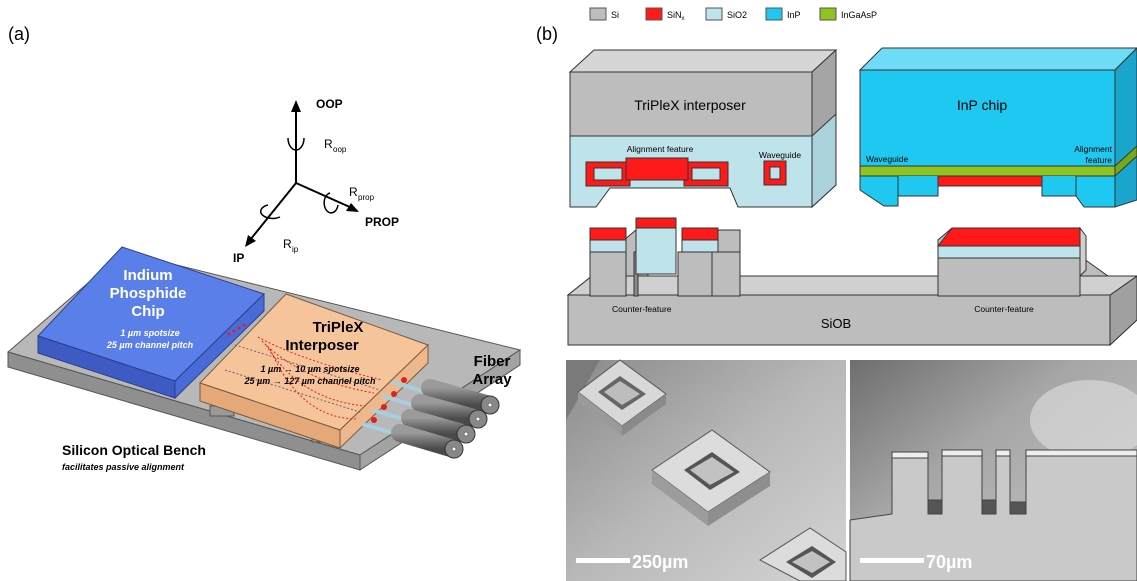  What do you see at coordinates (1093, 149) in the screenshot?
I see `alignment-inp-label-1: Alignment` at bounding box center [1093, 149].